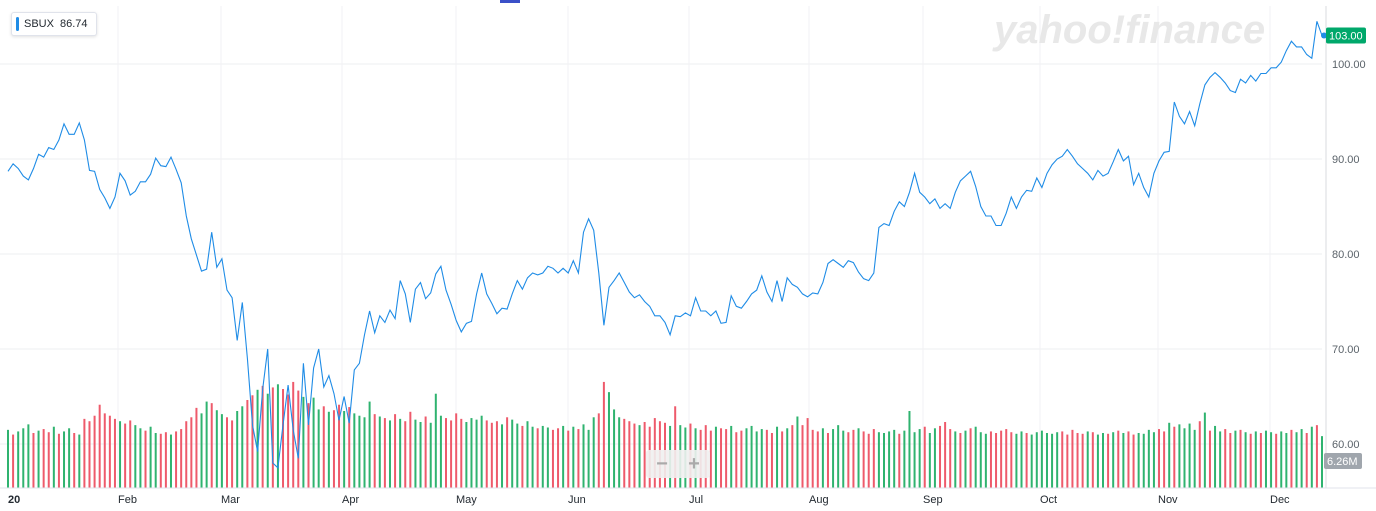 The image size is (1376, 511). Describe the element at coordinates (577, 500) in the screenshot. I see `x-tick-label: Jun` at that location.